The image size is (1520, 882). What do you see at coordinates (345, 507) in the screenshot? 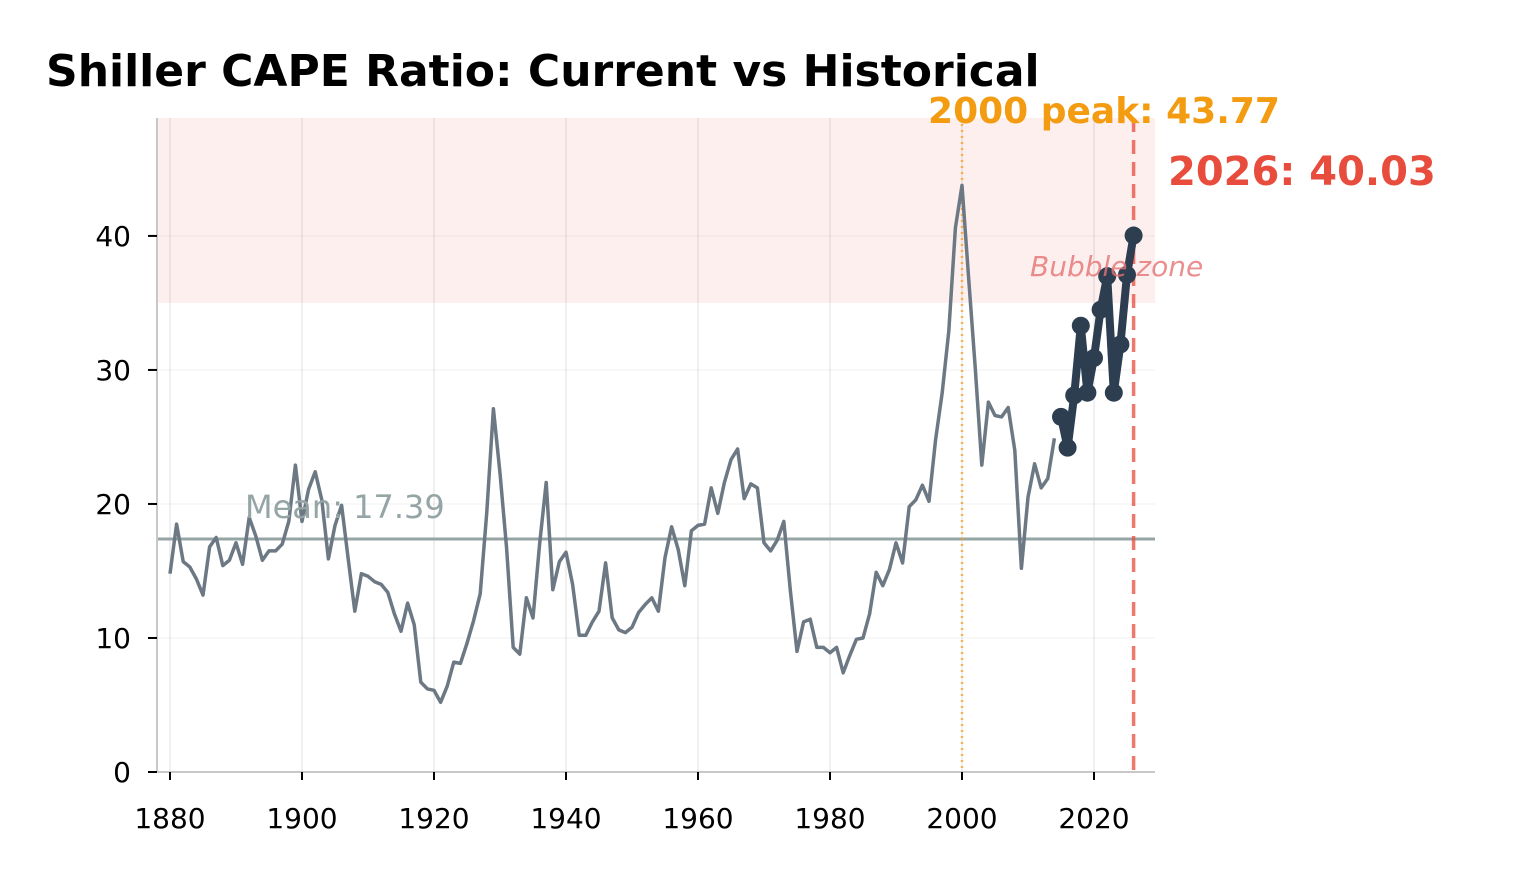
I see `mean-label: Mean: 17.39` at bounding box center [345, 507].